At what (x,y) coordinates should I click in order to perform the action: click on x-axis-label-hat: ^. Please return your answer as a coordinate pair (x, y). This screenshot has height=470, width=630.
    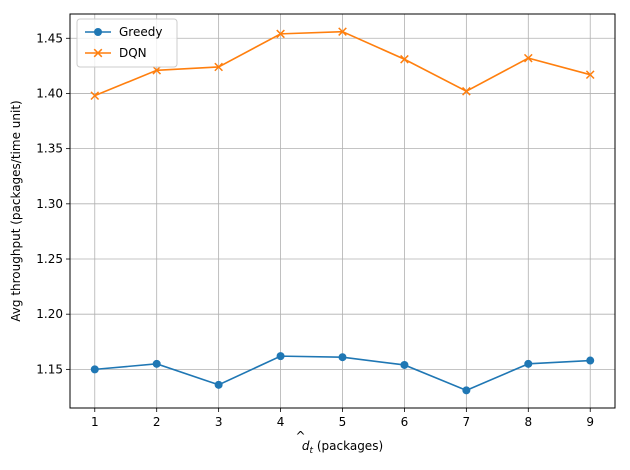
    Looking at the image, I should click on (300, 436).